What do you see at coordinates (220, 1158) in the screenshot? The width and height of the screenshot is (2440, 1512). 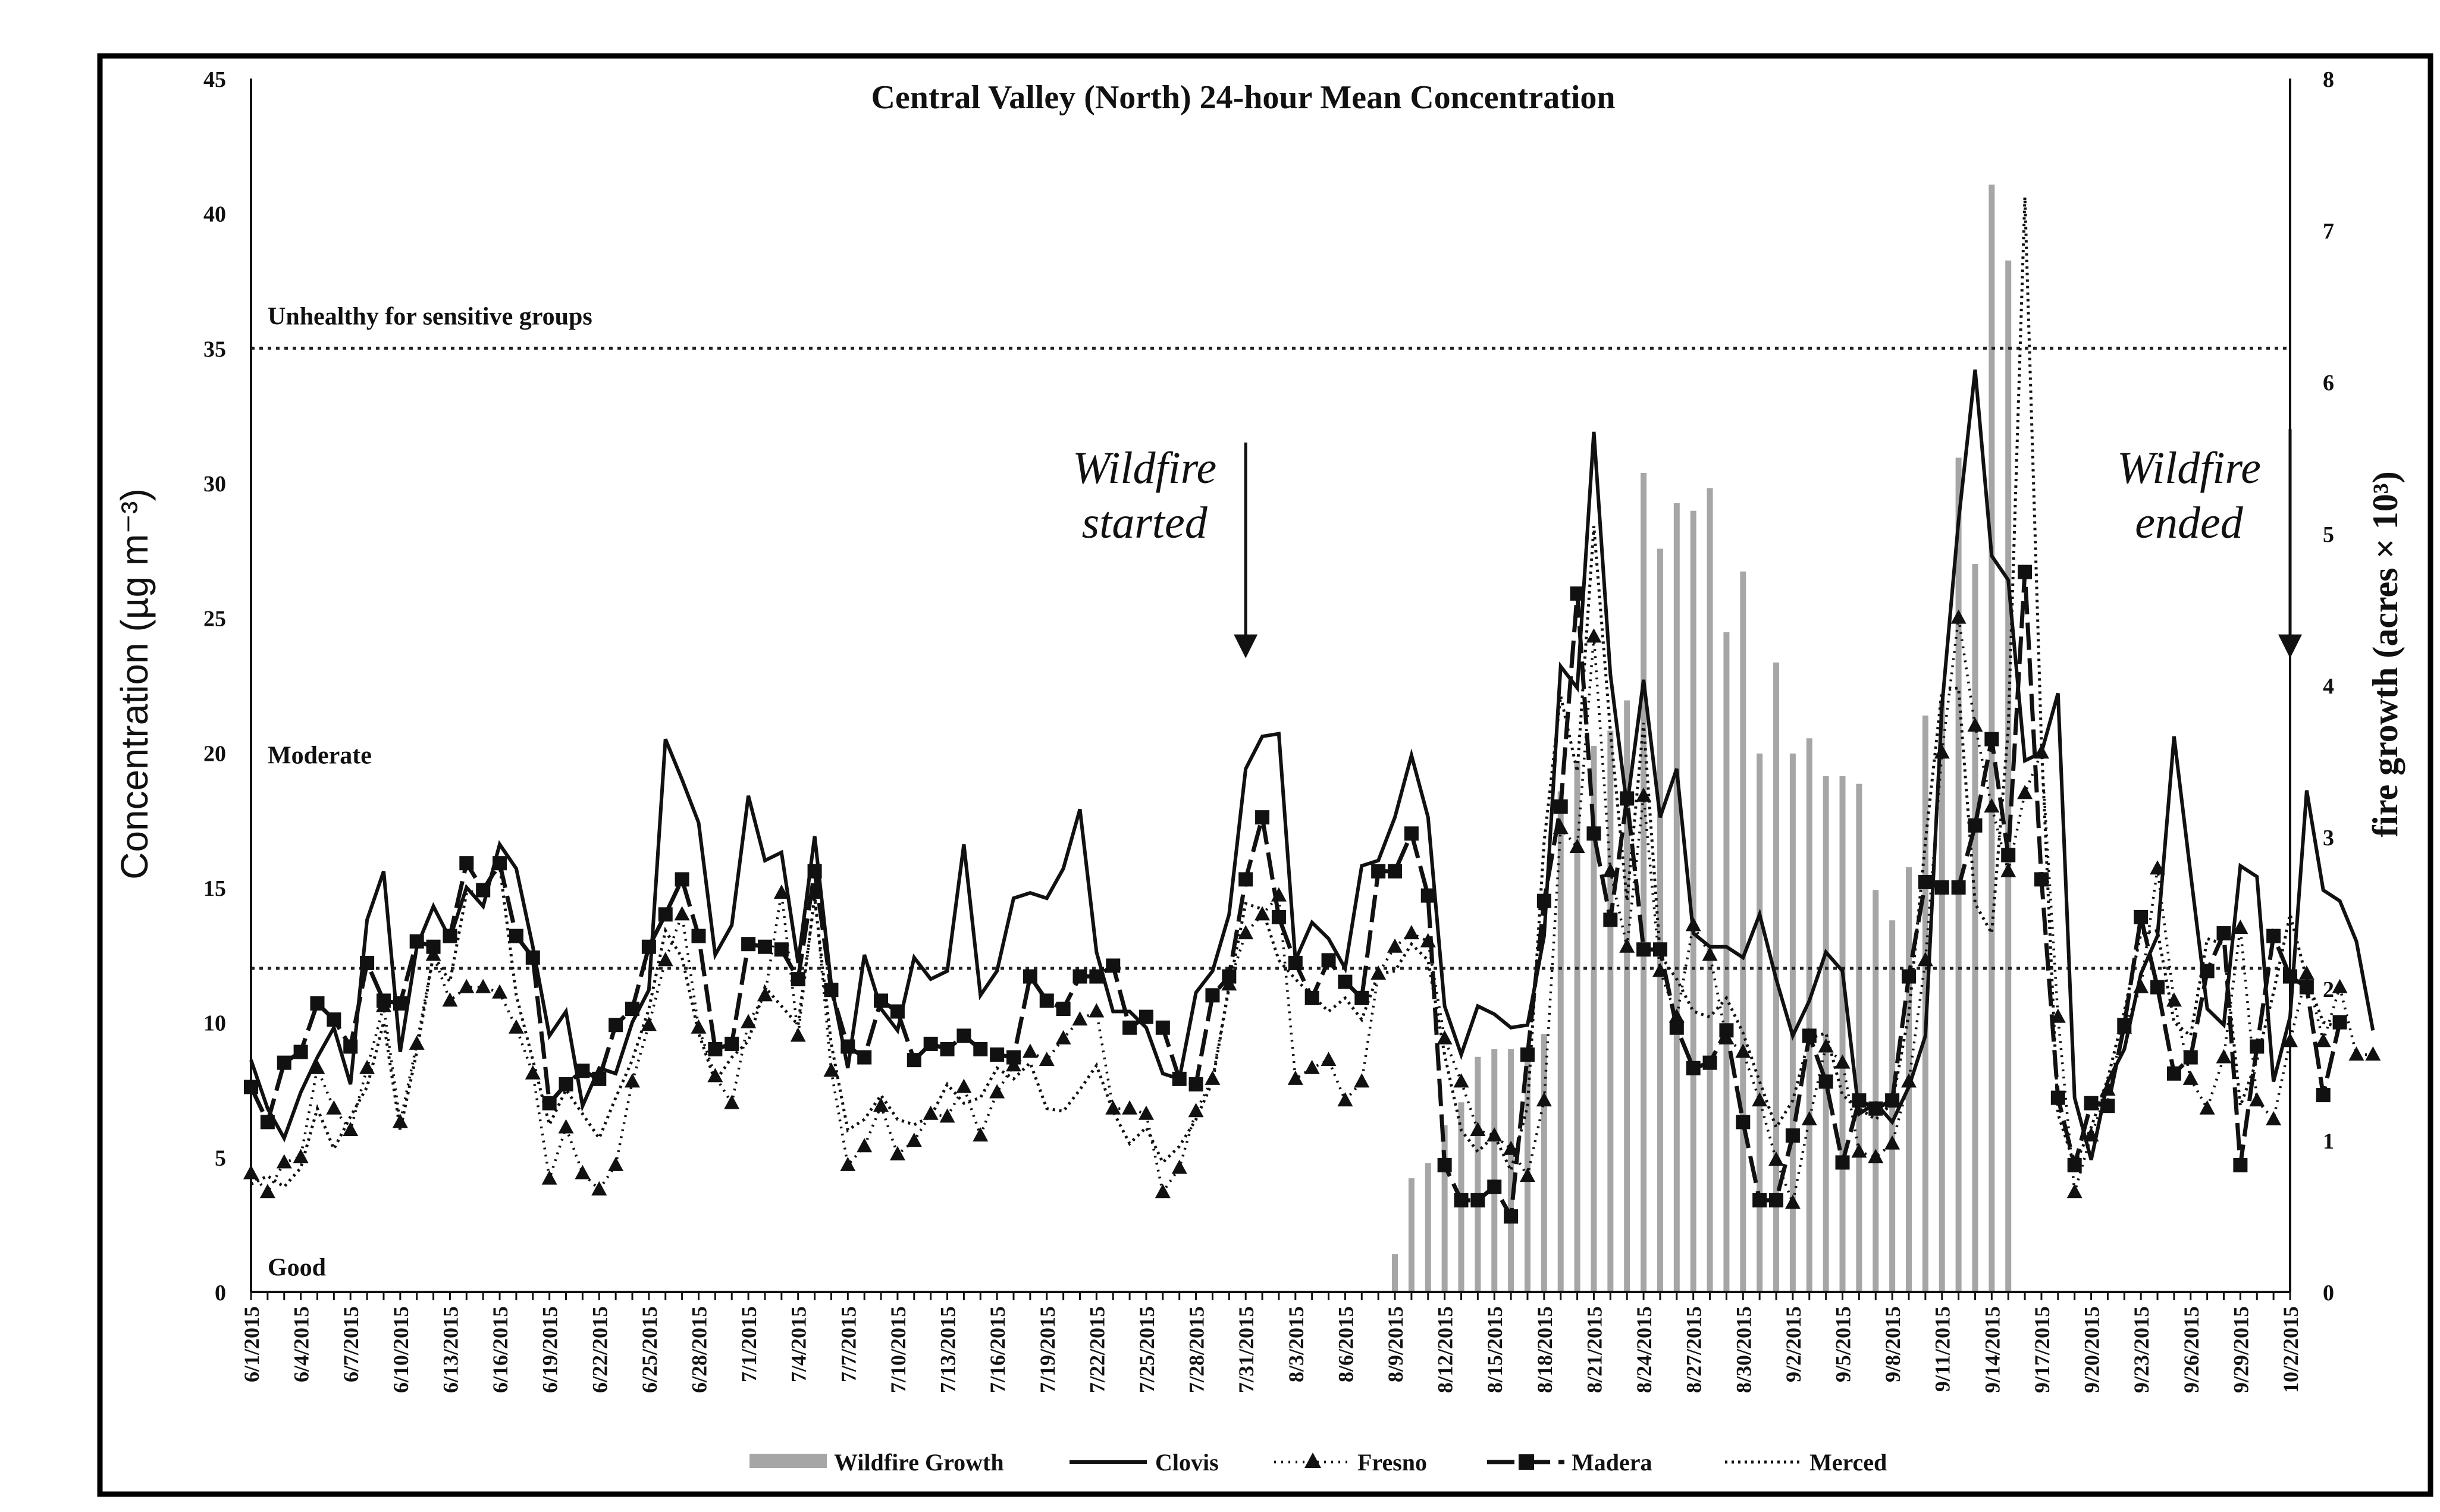 I see `y-tick-label: 5` at bounding box center [220, 1158].